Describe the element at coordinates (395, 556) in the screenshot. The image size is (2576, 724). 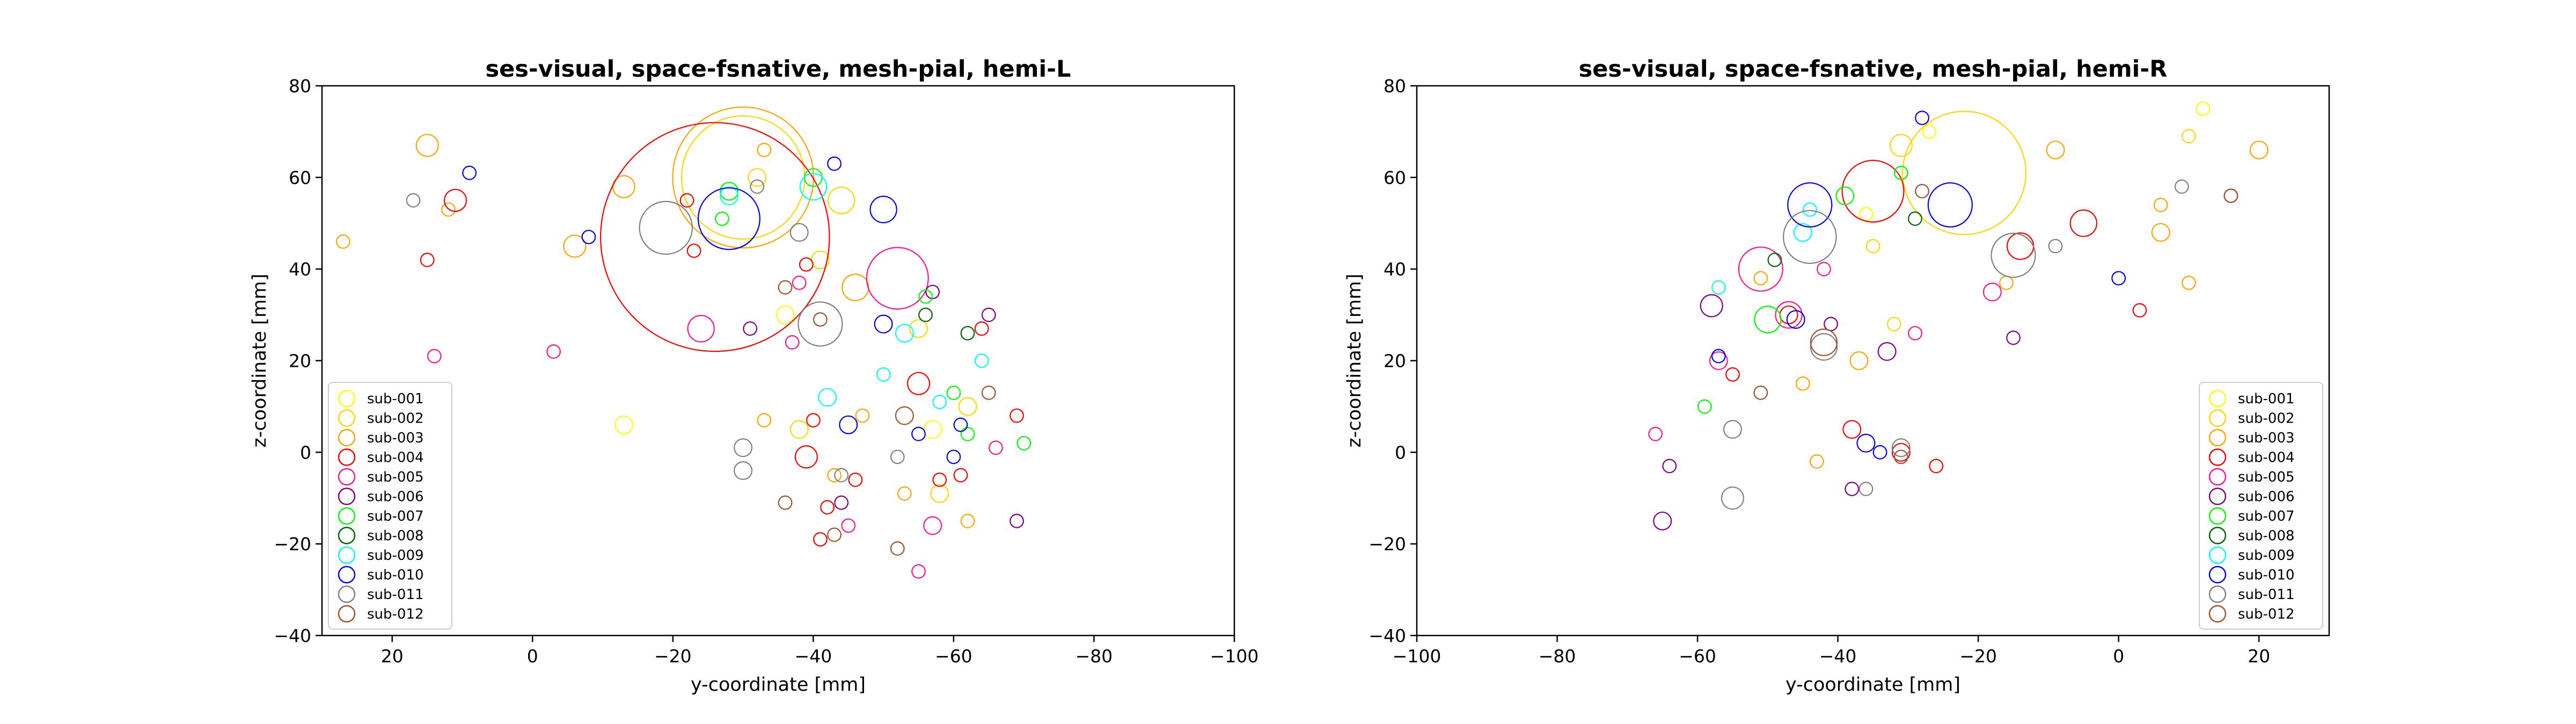
I see `legend-label: sub-009` at that location.